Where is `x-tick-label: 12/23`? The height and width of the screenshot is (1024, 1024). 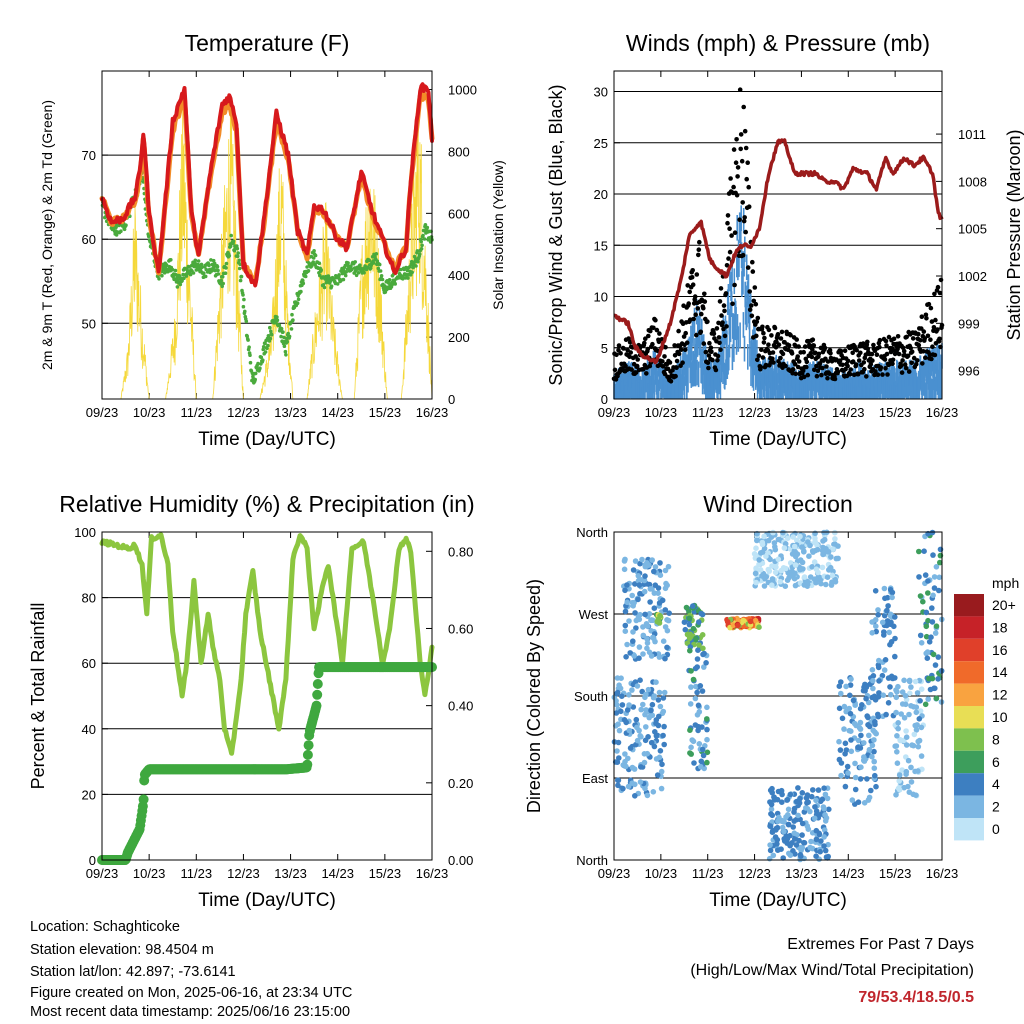 x-tick-label: 12/23 is located at coordinates (243, 412).